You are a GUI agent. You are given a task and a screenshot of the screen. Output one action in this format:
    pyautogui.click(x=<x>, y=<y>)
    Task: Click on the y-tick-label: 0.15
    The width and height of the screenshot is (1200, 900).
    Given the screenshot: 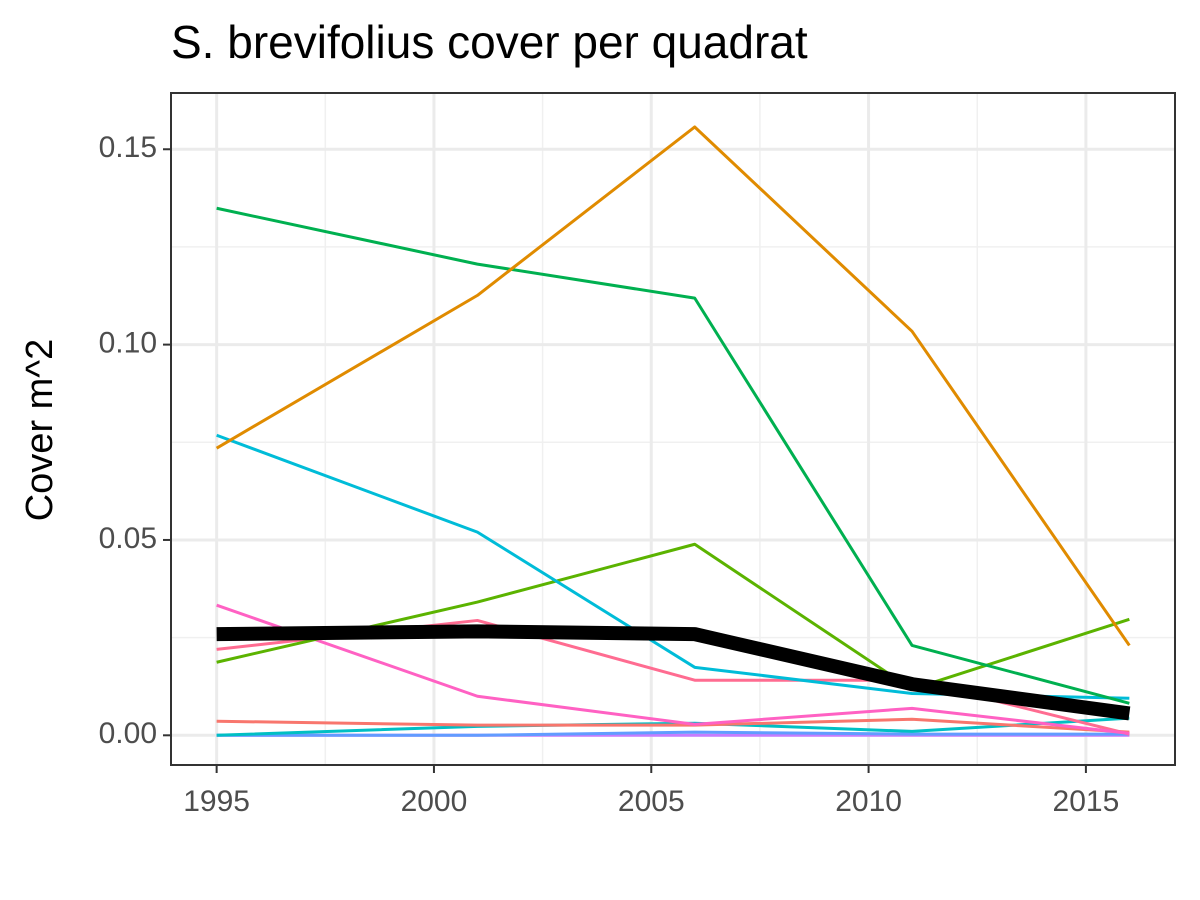 What is the action you would take?
    pyautogui.click(x=128, y=147)
    